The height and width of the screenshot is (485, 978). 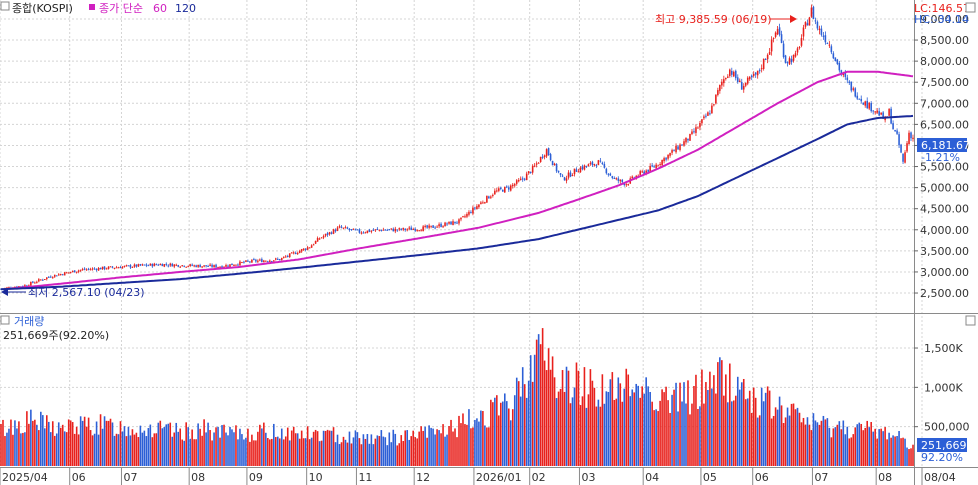 I want to click on price-panel-menu-icon, so click(x=970, y=7).